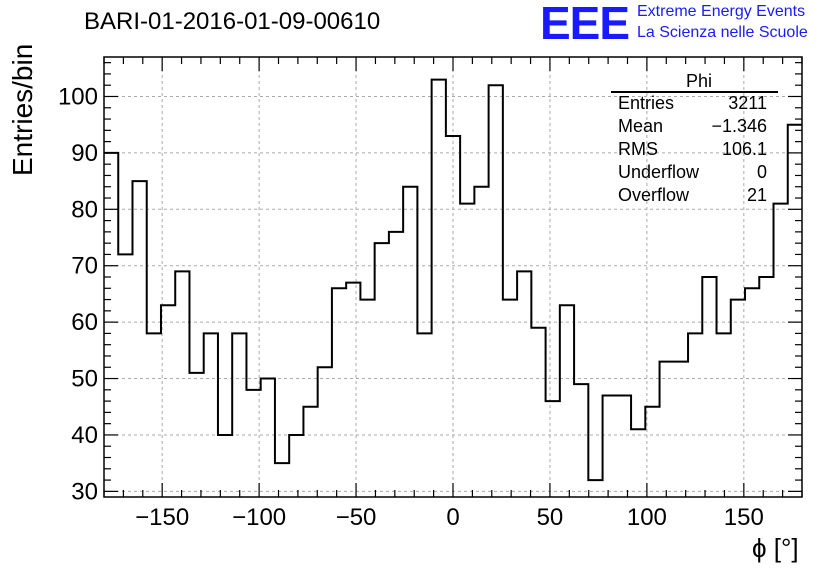 The width and height of the screenshot is (836, 572). Describe the element at coordinates (84, 209) in the screenshot. I see `y-tick-label: 80` at that location.